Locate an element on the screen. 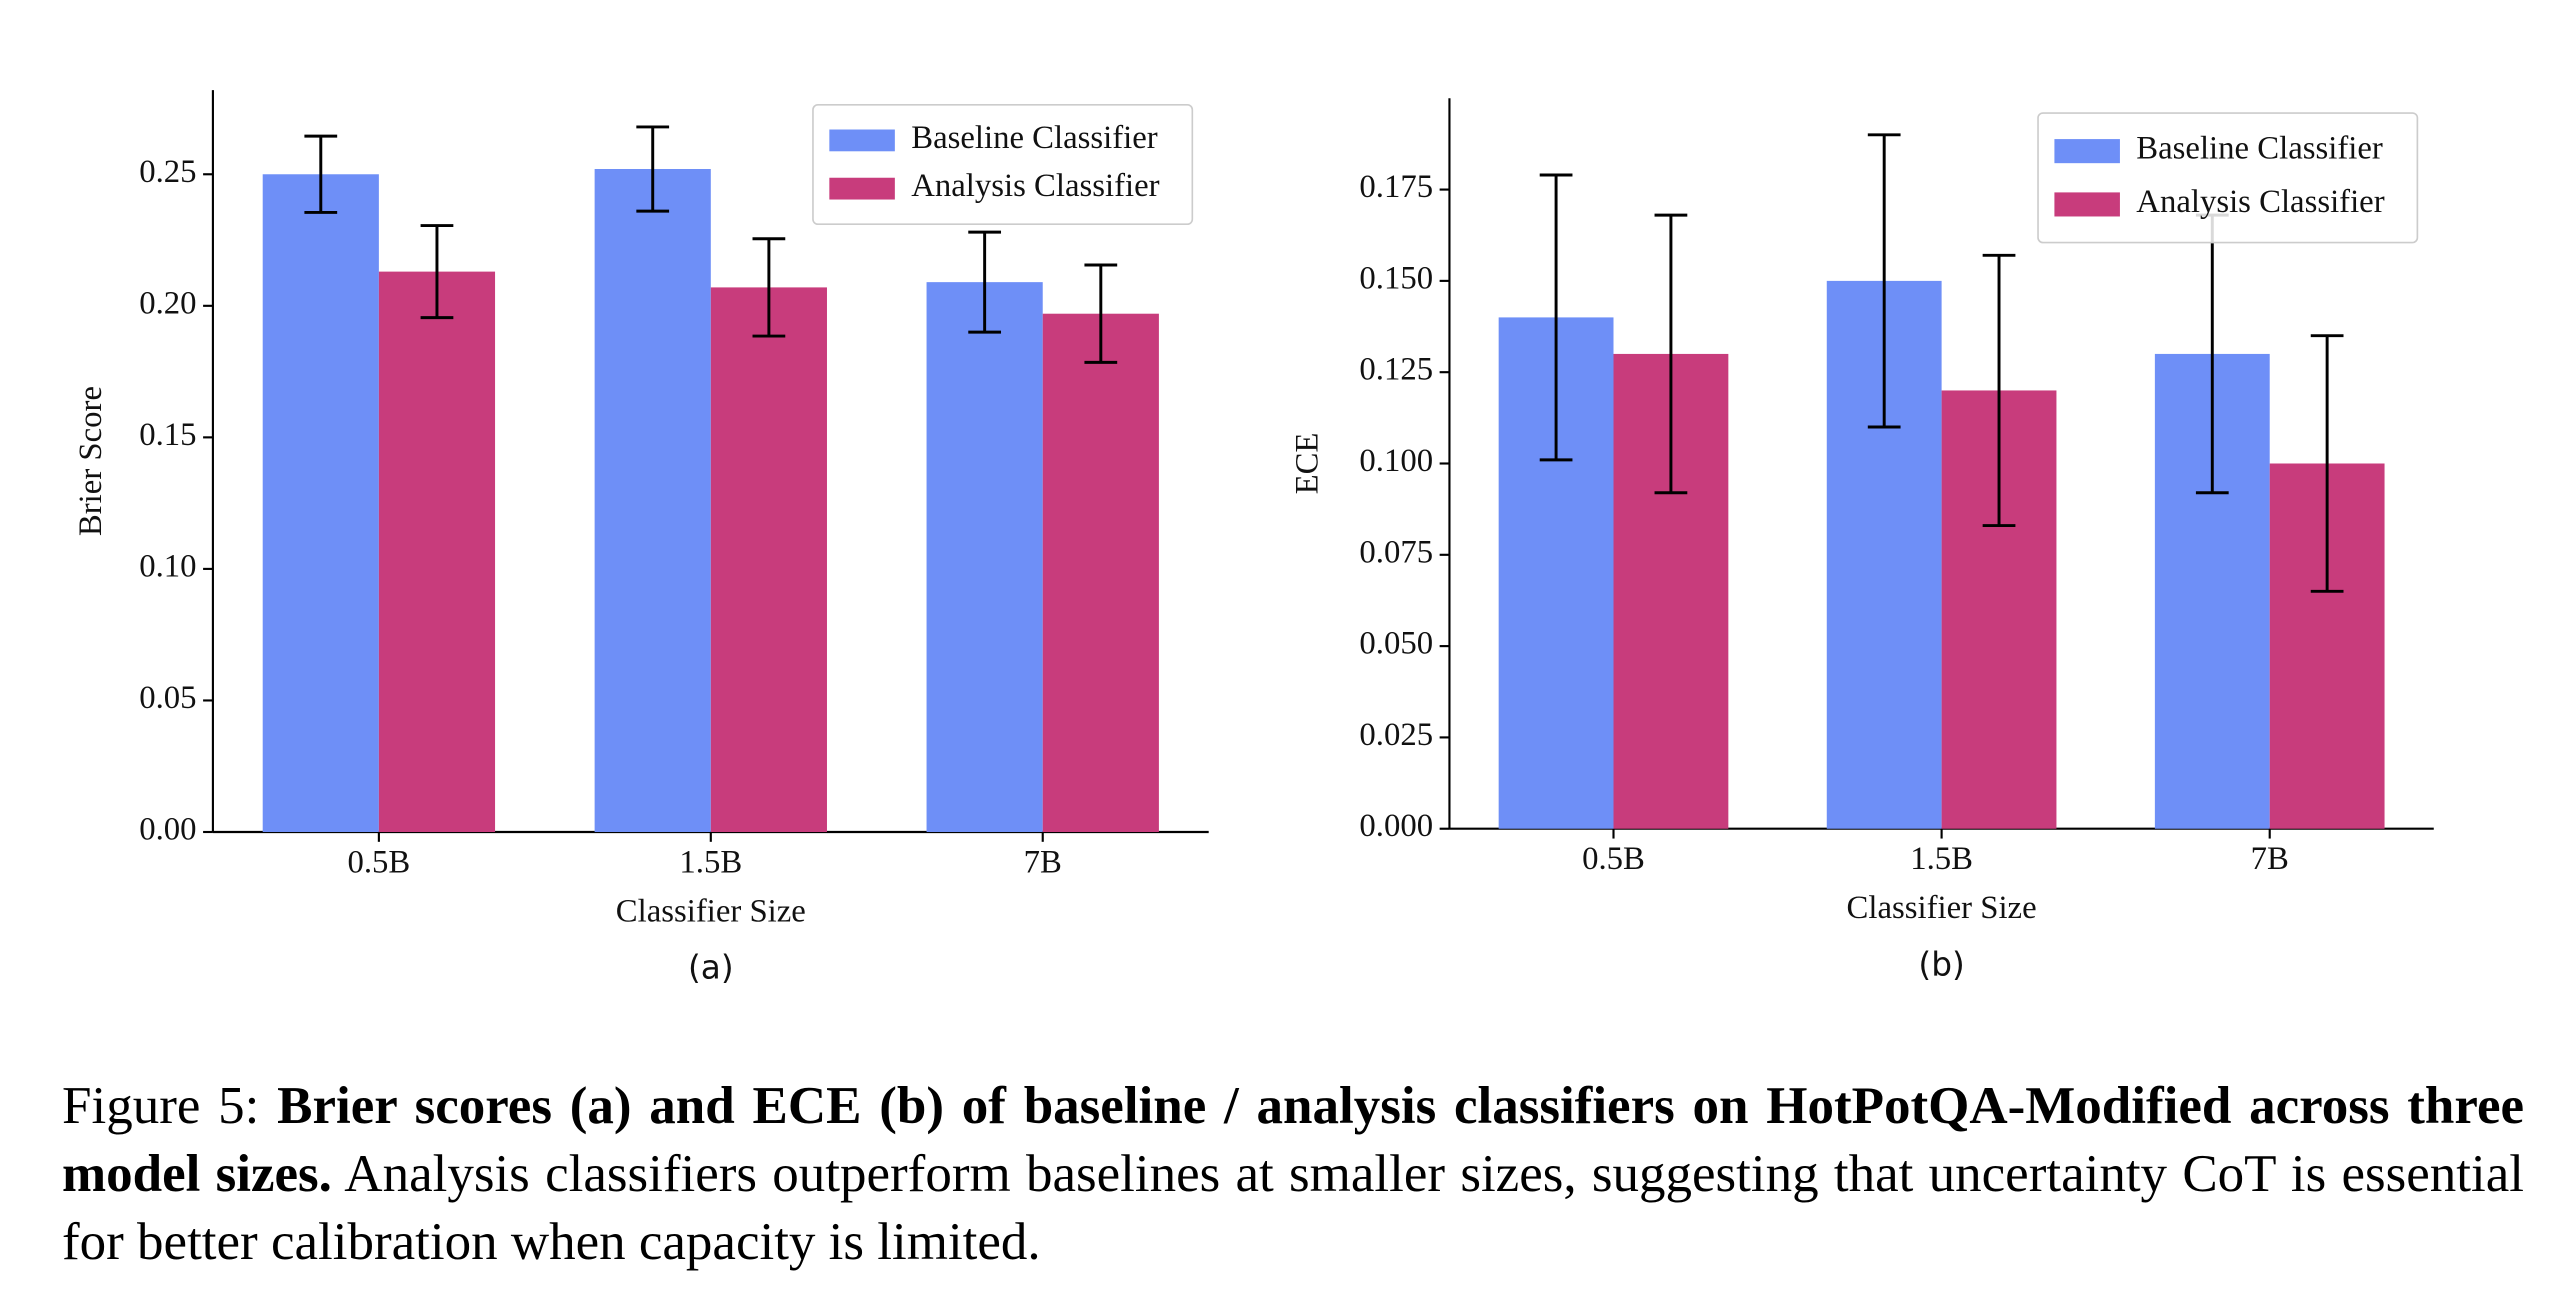 Image resolution: width=2556 pixels, height=1314 pixels. subfigure-label: (a) is located at coordinates (711, 968).